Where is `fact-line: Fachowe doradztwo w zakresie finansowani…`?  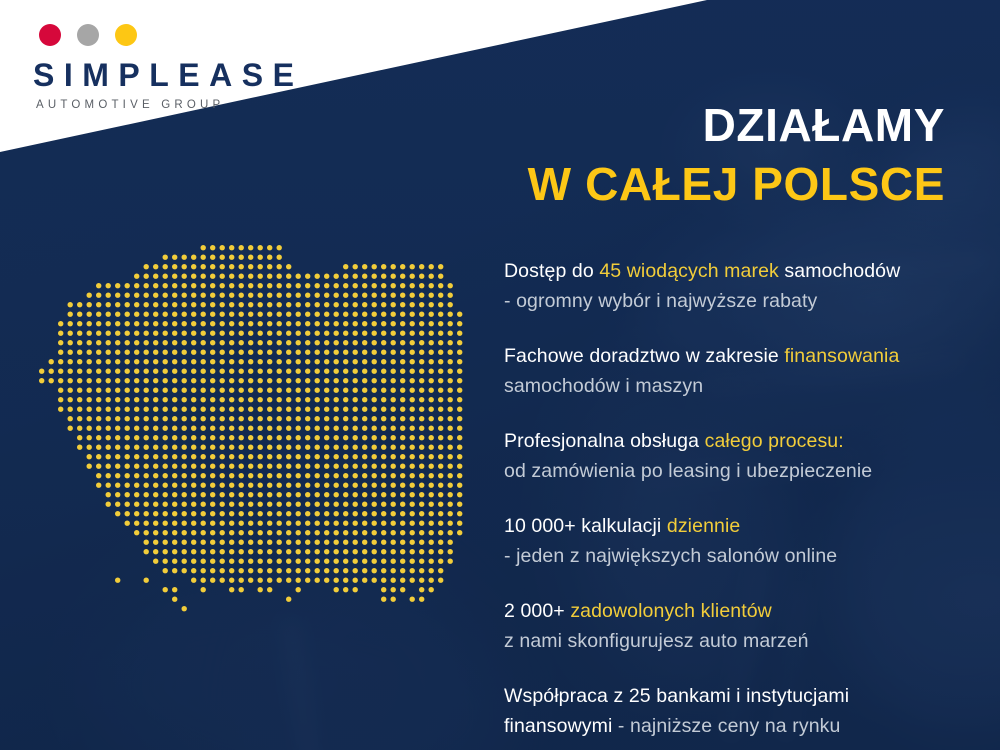 fact-line: Fachowe doradztwo w zakresie finansowani… is located at coordinates (734, 356).